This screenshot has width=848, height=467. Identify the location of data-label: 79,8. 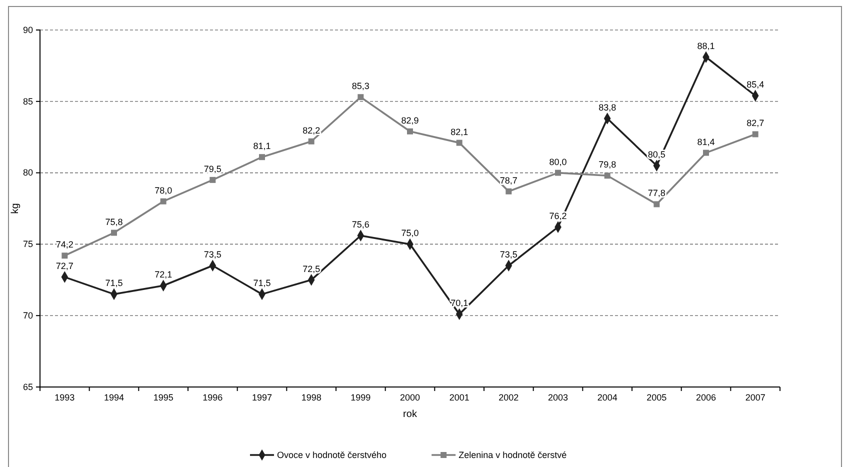
(607, 165).